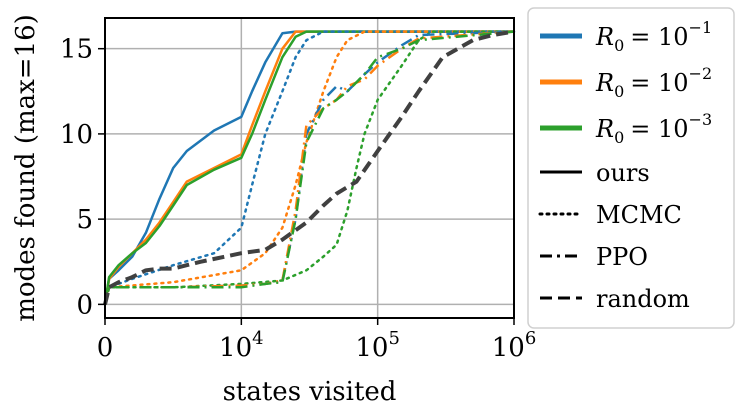 The width and height of the screenshot is (744, 414). I want to click on x-tick-label: 10⁴, so click(241, 345).